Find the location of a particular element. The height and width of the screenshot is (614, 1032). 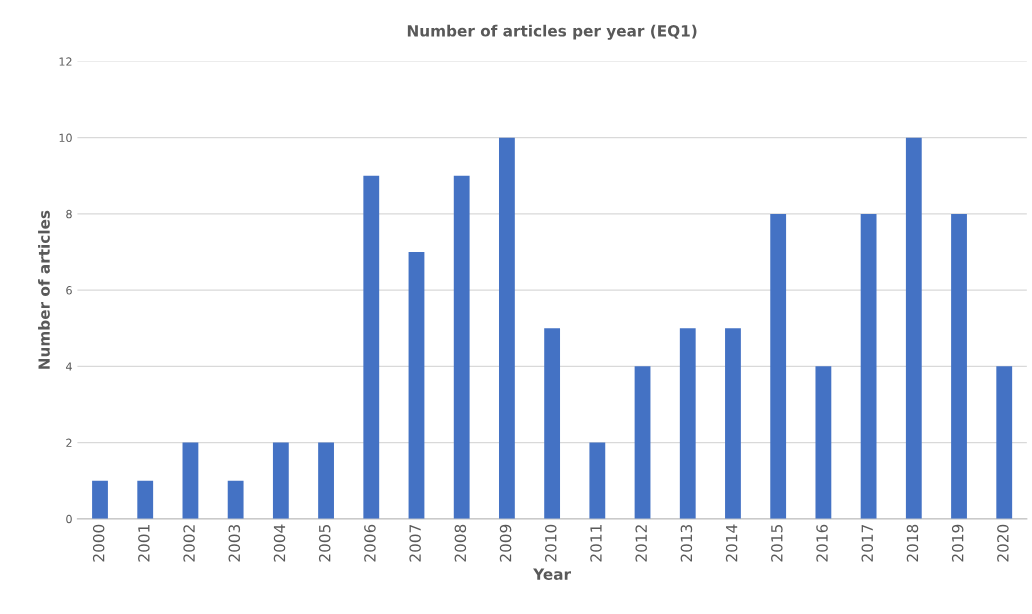

x-tick-label: 2004 is located at coordinates (279, 543).